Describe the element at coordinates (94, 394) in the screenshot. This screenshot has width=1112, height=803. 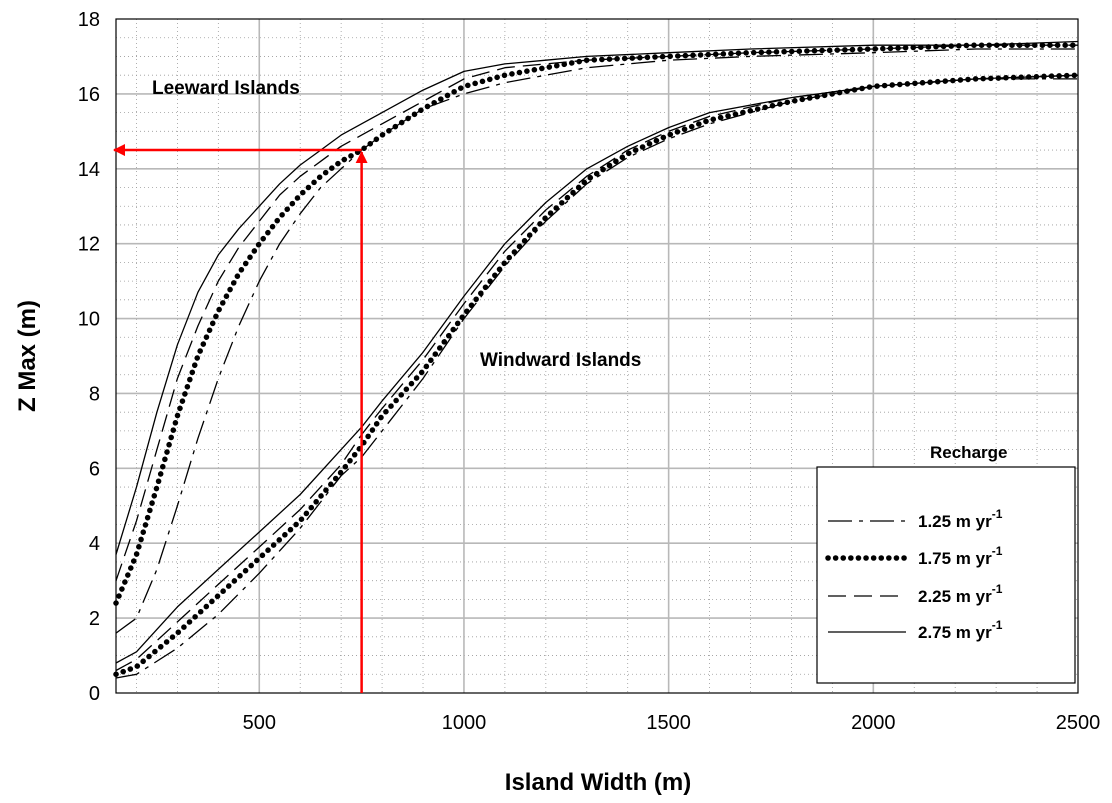
I see `y-tick-label: 8` at that location.